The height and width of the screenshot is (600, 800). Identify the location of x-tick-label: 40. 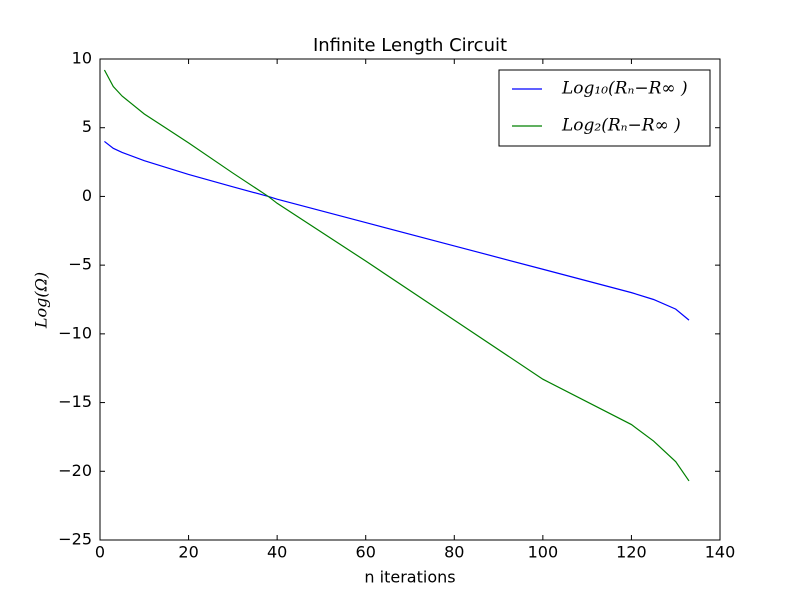
(277, 552).